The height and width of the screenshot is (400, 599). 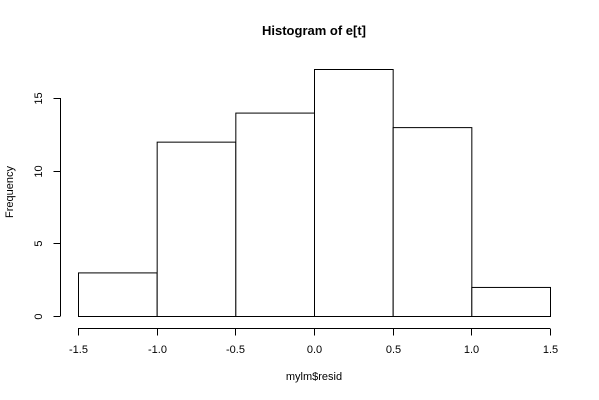 I want to click on chart-title: Histogram of e[t], so click(x=314, y=30).